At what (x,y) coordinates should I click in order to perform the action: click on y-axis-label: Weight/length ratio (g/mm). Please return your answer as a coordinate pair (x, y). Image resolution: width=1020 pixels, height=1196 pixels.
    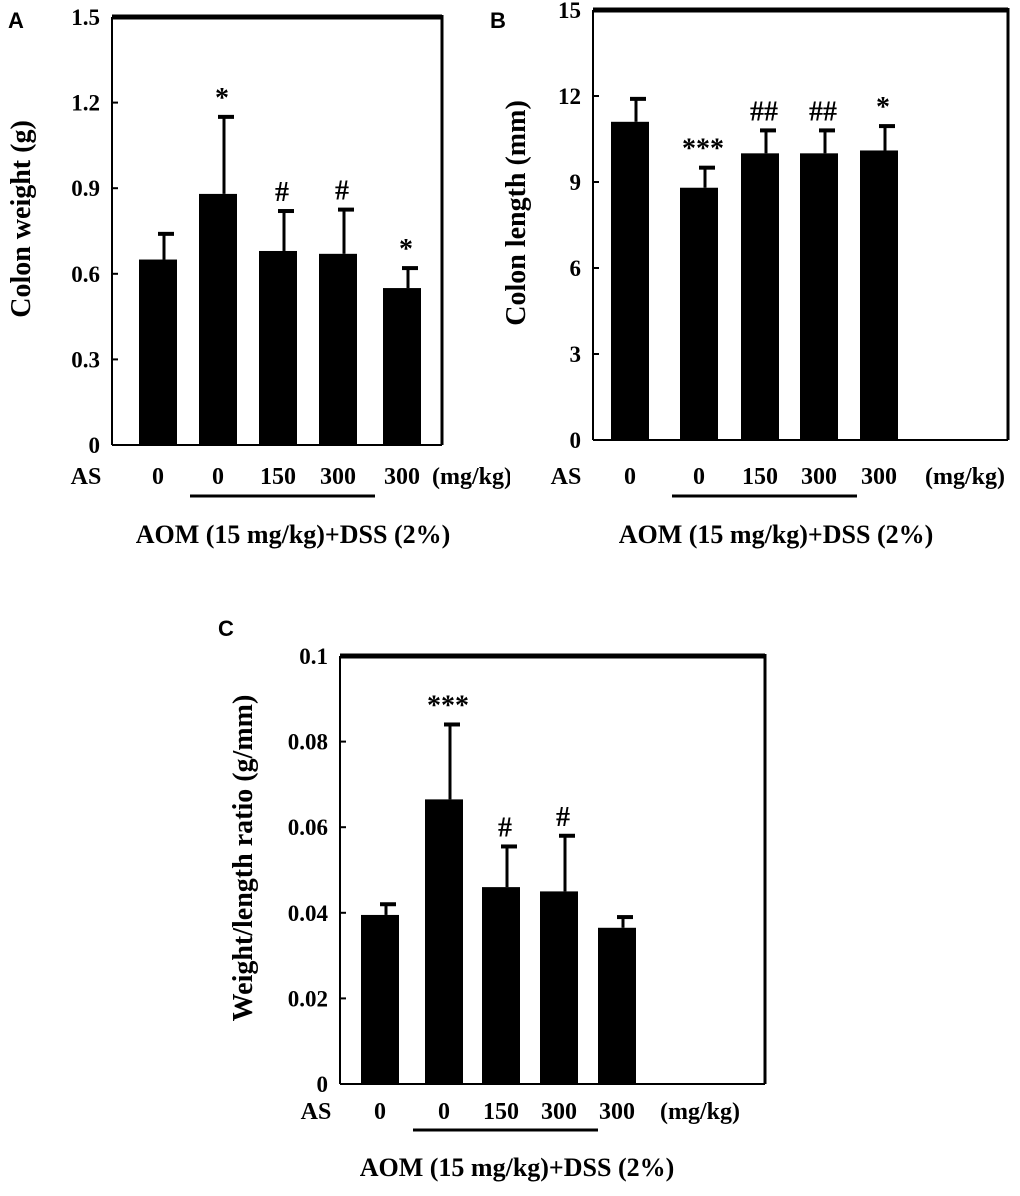
    Looking at the image, I should click on (243, 858).